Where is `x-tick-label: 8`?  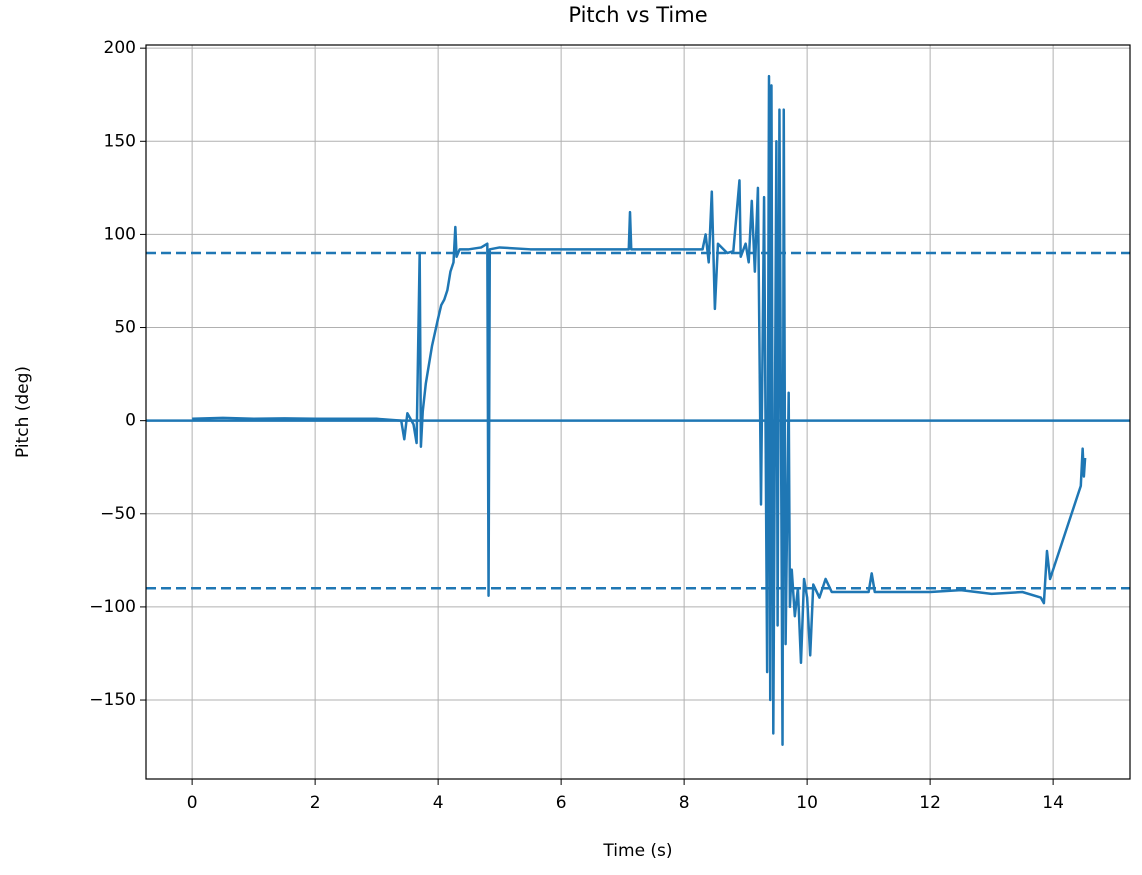 x-tick-label: 8 is located at coordinates (684, 803).